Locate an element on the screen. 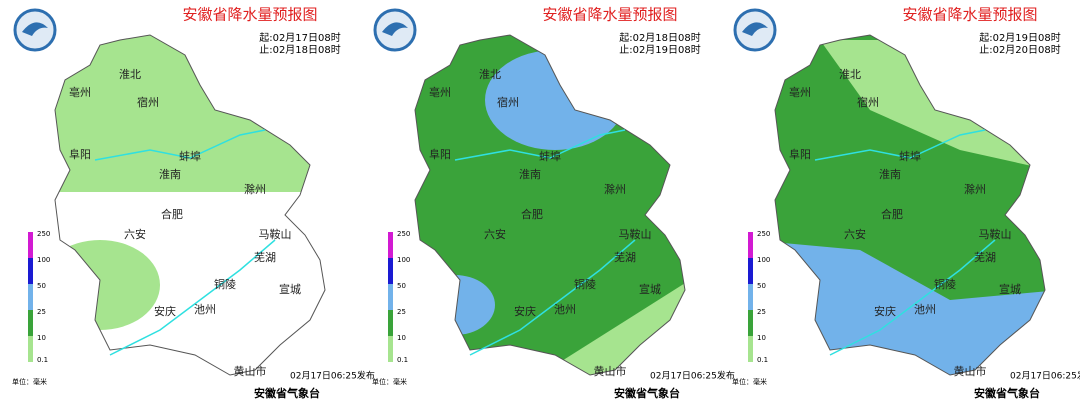  start-time: 起:02月17日08时 is located at coordinates (300, 38).